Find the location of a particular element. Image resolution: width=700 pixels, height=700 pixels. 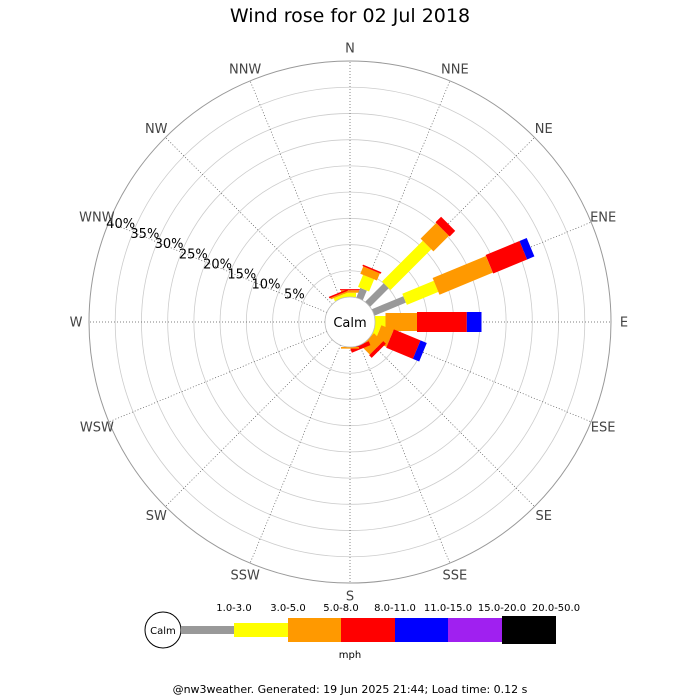

calm-center: Calm is located at coordinates (350, 322).